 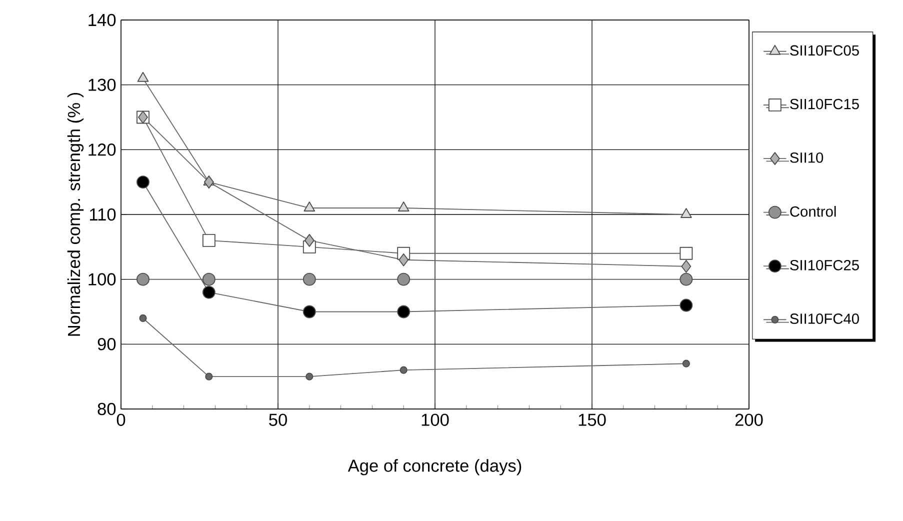 I want to click on x-axis-title: Age of concrete (days), so click(x=435, y=467).